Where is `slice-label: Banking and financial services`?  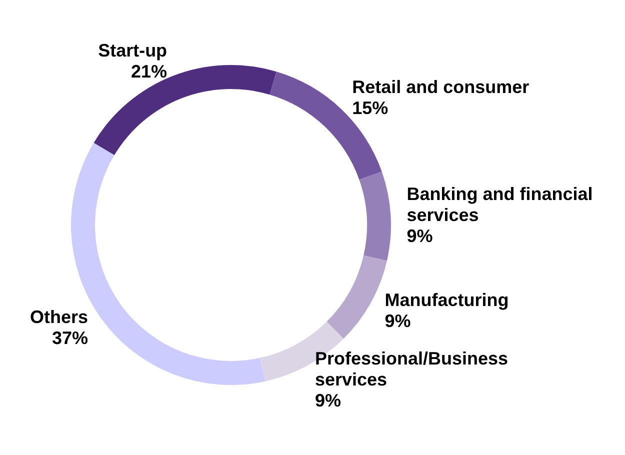
slice-label: Banking and financial services is located at coordinates (499, 204).